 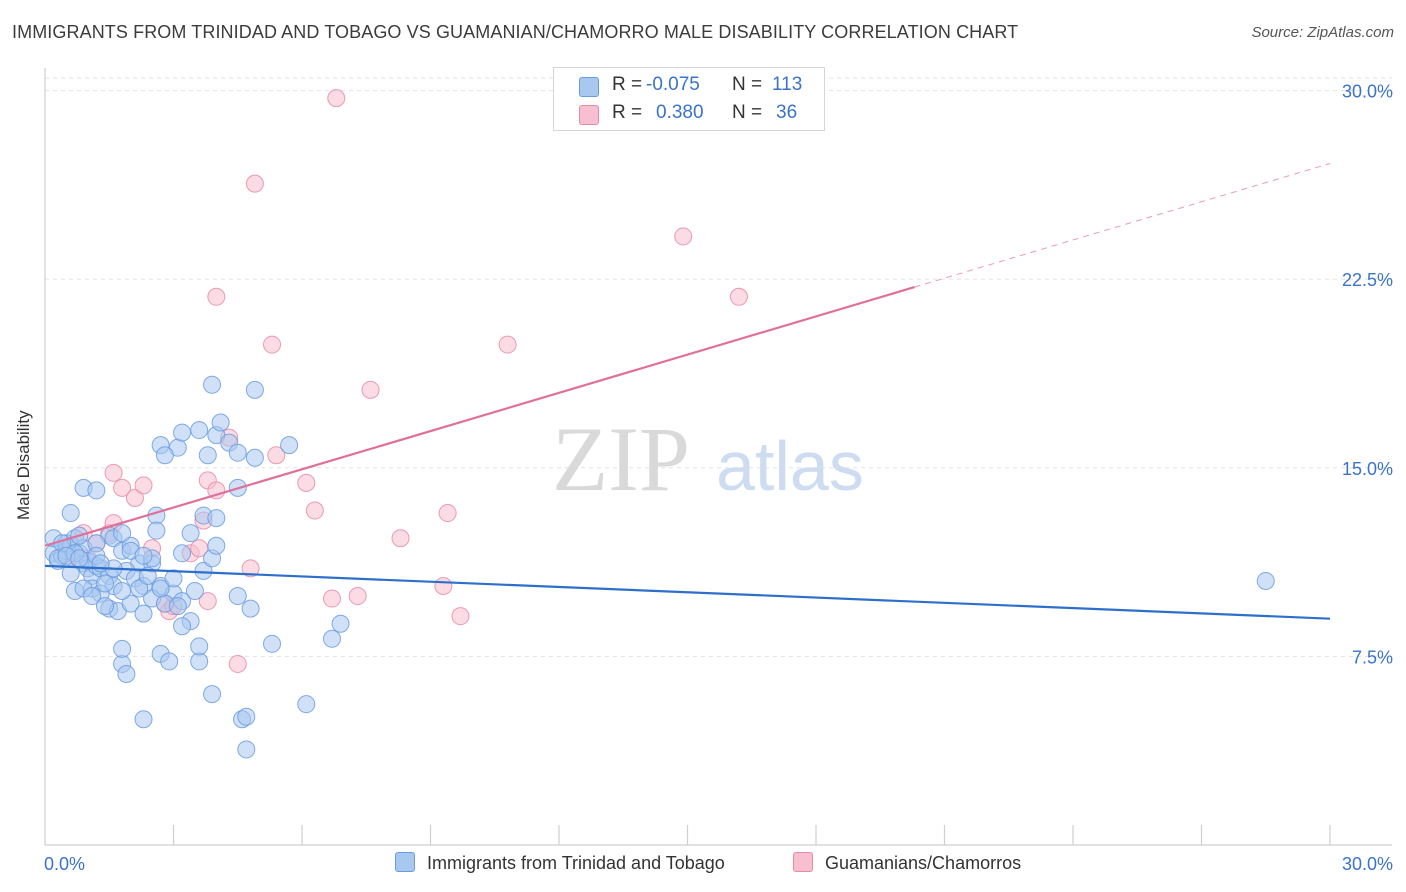 I want to click on n-value: 113, so click(x=787, y=84).